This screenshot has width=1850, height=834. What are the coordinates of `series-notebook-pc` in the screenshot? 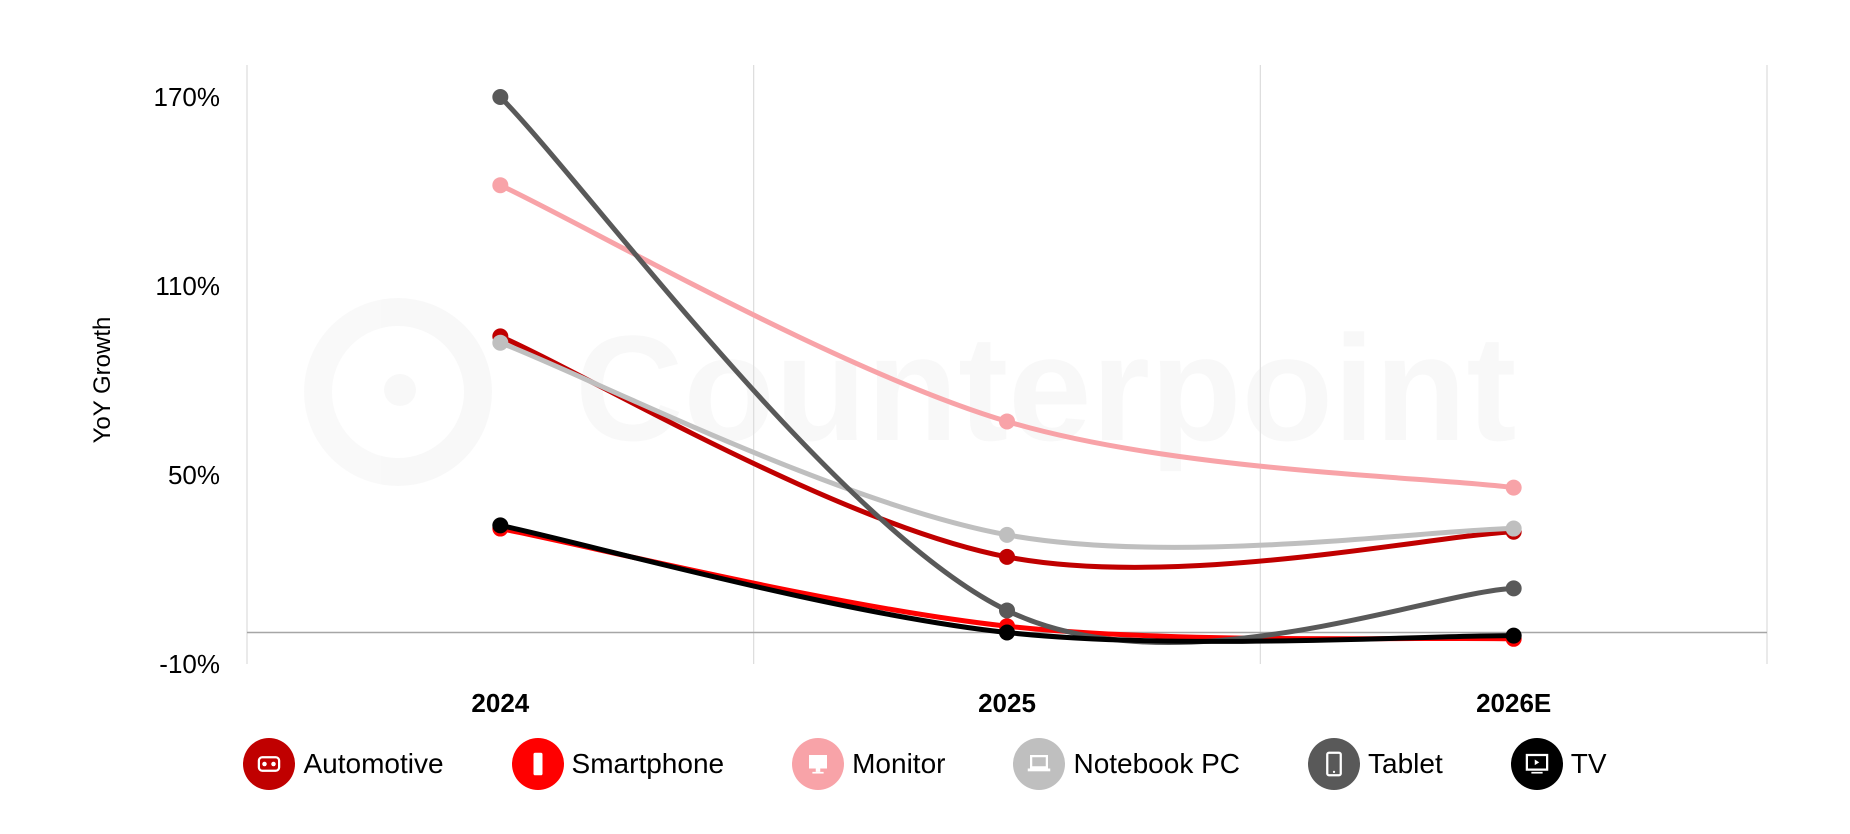 It's located at (1007, 442).